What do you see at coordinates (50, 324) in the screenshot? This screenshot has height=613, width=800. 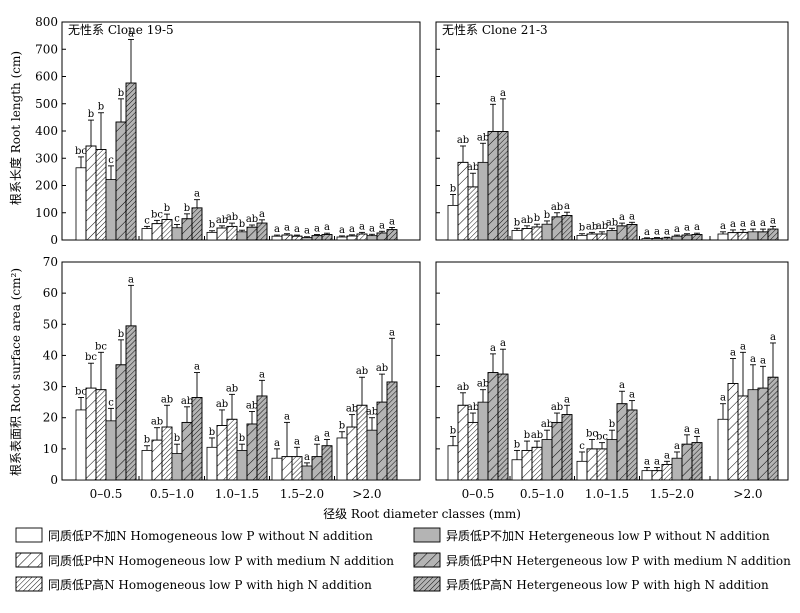 I see `y-tick-label: 50` at bounding box center [50, 324].